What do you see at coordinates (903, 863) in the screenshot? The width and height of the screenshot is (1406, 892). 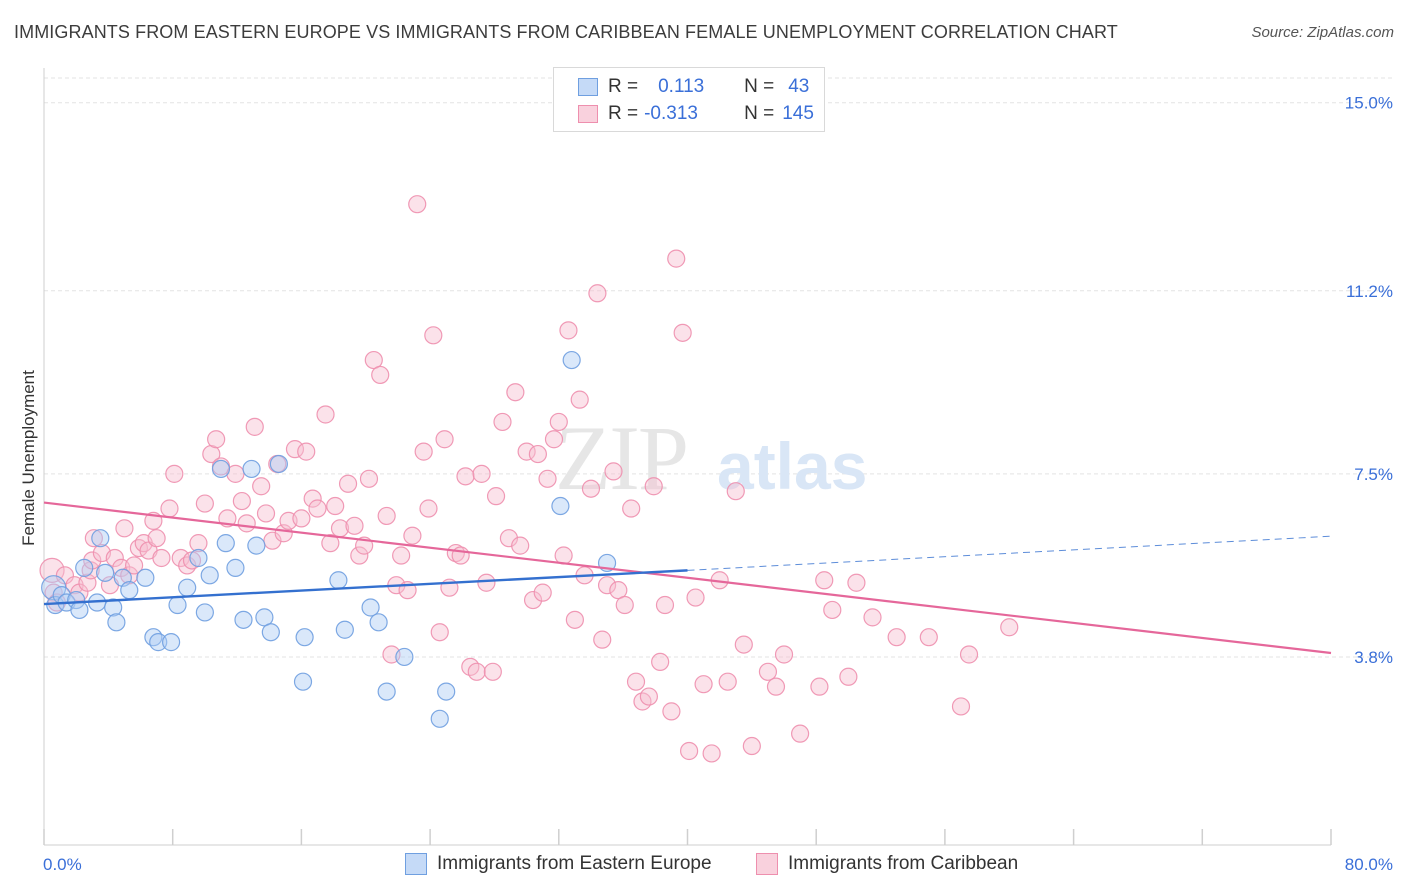 I see `bottom-legend-label: Immigrants from Caribbean` at bounding box center [903, 863].